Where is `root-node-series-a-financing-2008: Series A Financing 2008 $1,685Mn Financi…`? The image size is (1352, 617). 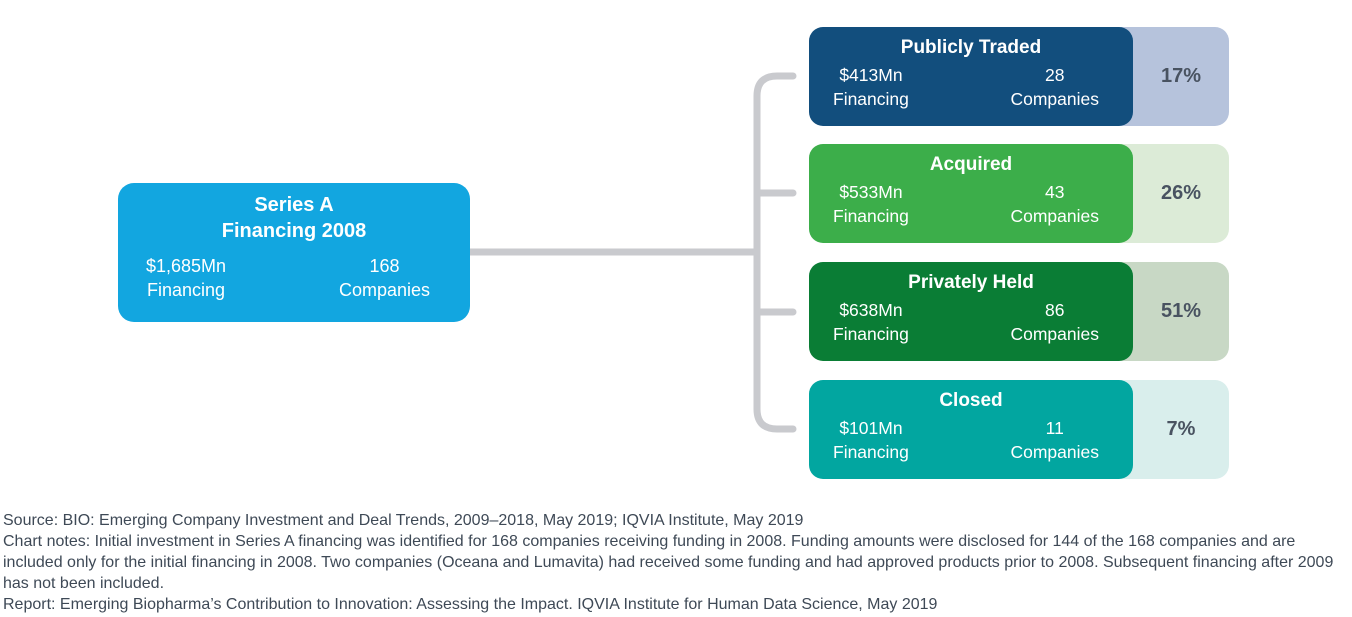
root-node-series-a-financing-2008: Series A Financing 2008 $1,685Mn Financi… is located at coordinates (294, 252).